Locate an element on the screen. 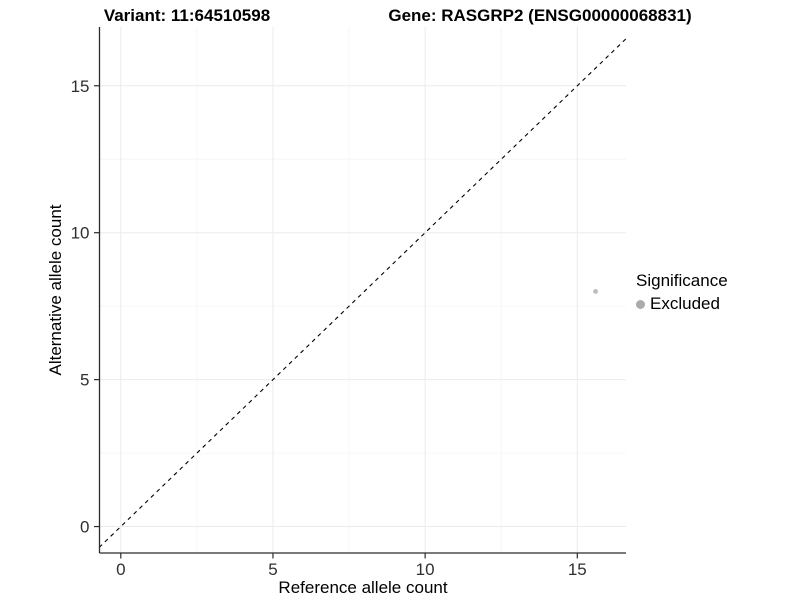 The image size is (800, 600). legend-entry-excluded: Excluded is located at coordinates (682, 304).